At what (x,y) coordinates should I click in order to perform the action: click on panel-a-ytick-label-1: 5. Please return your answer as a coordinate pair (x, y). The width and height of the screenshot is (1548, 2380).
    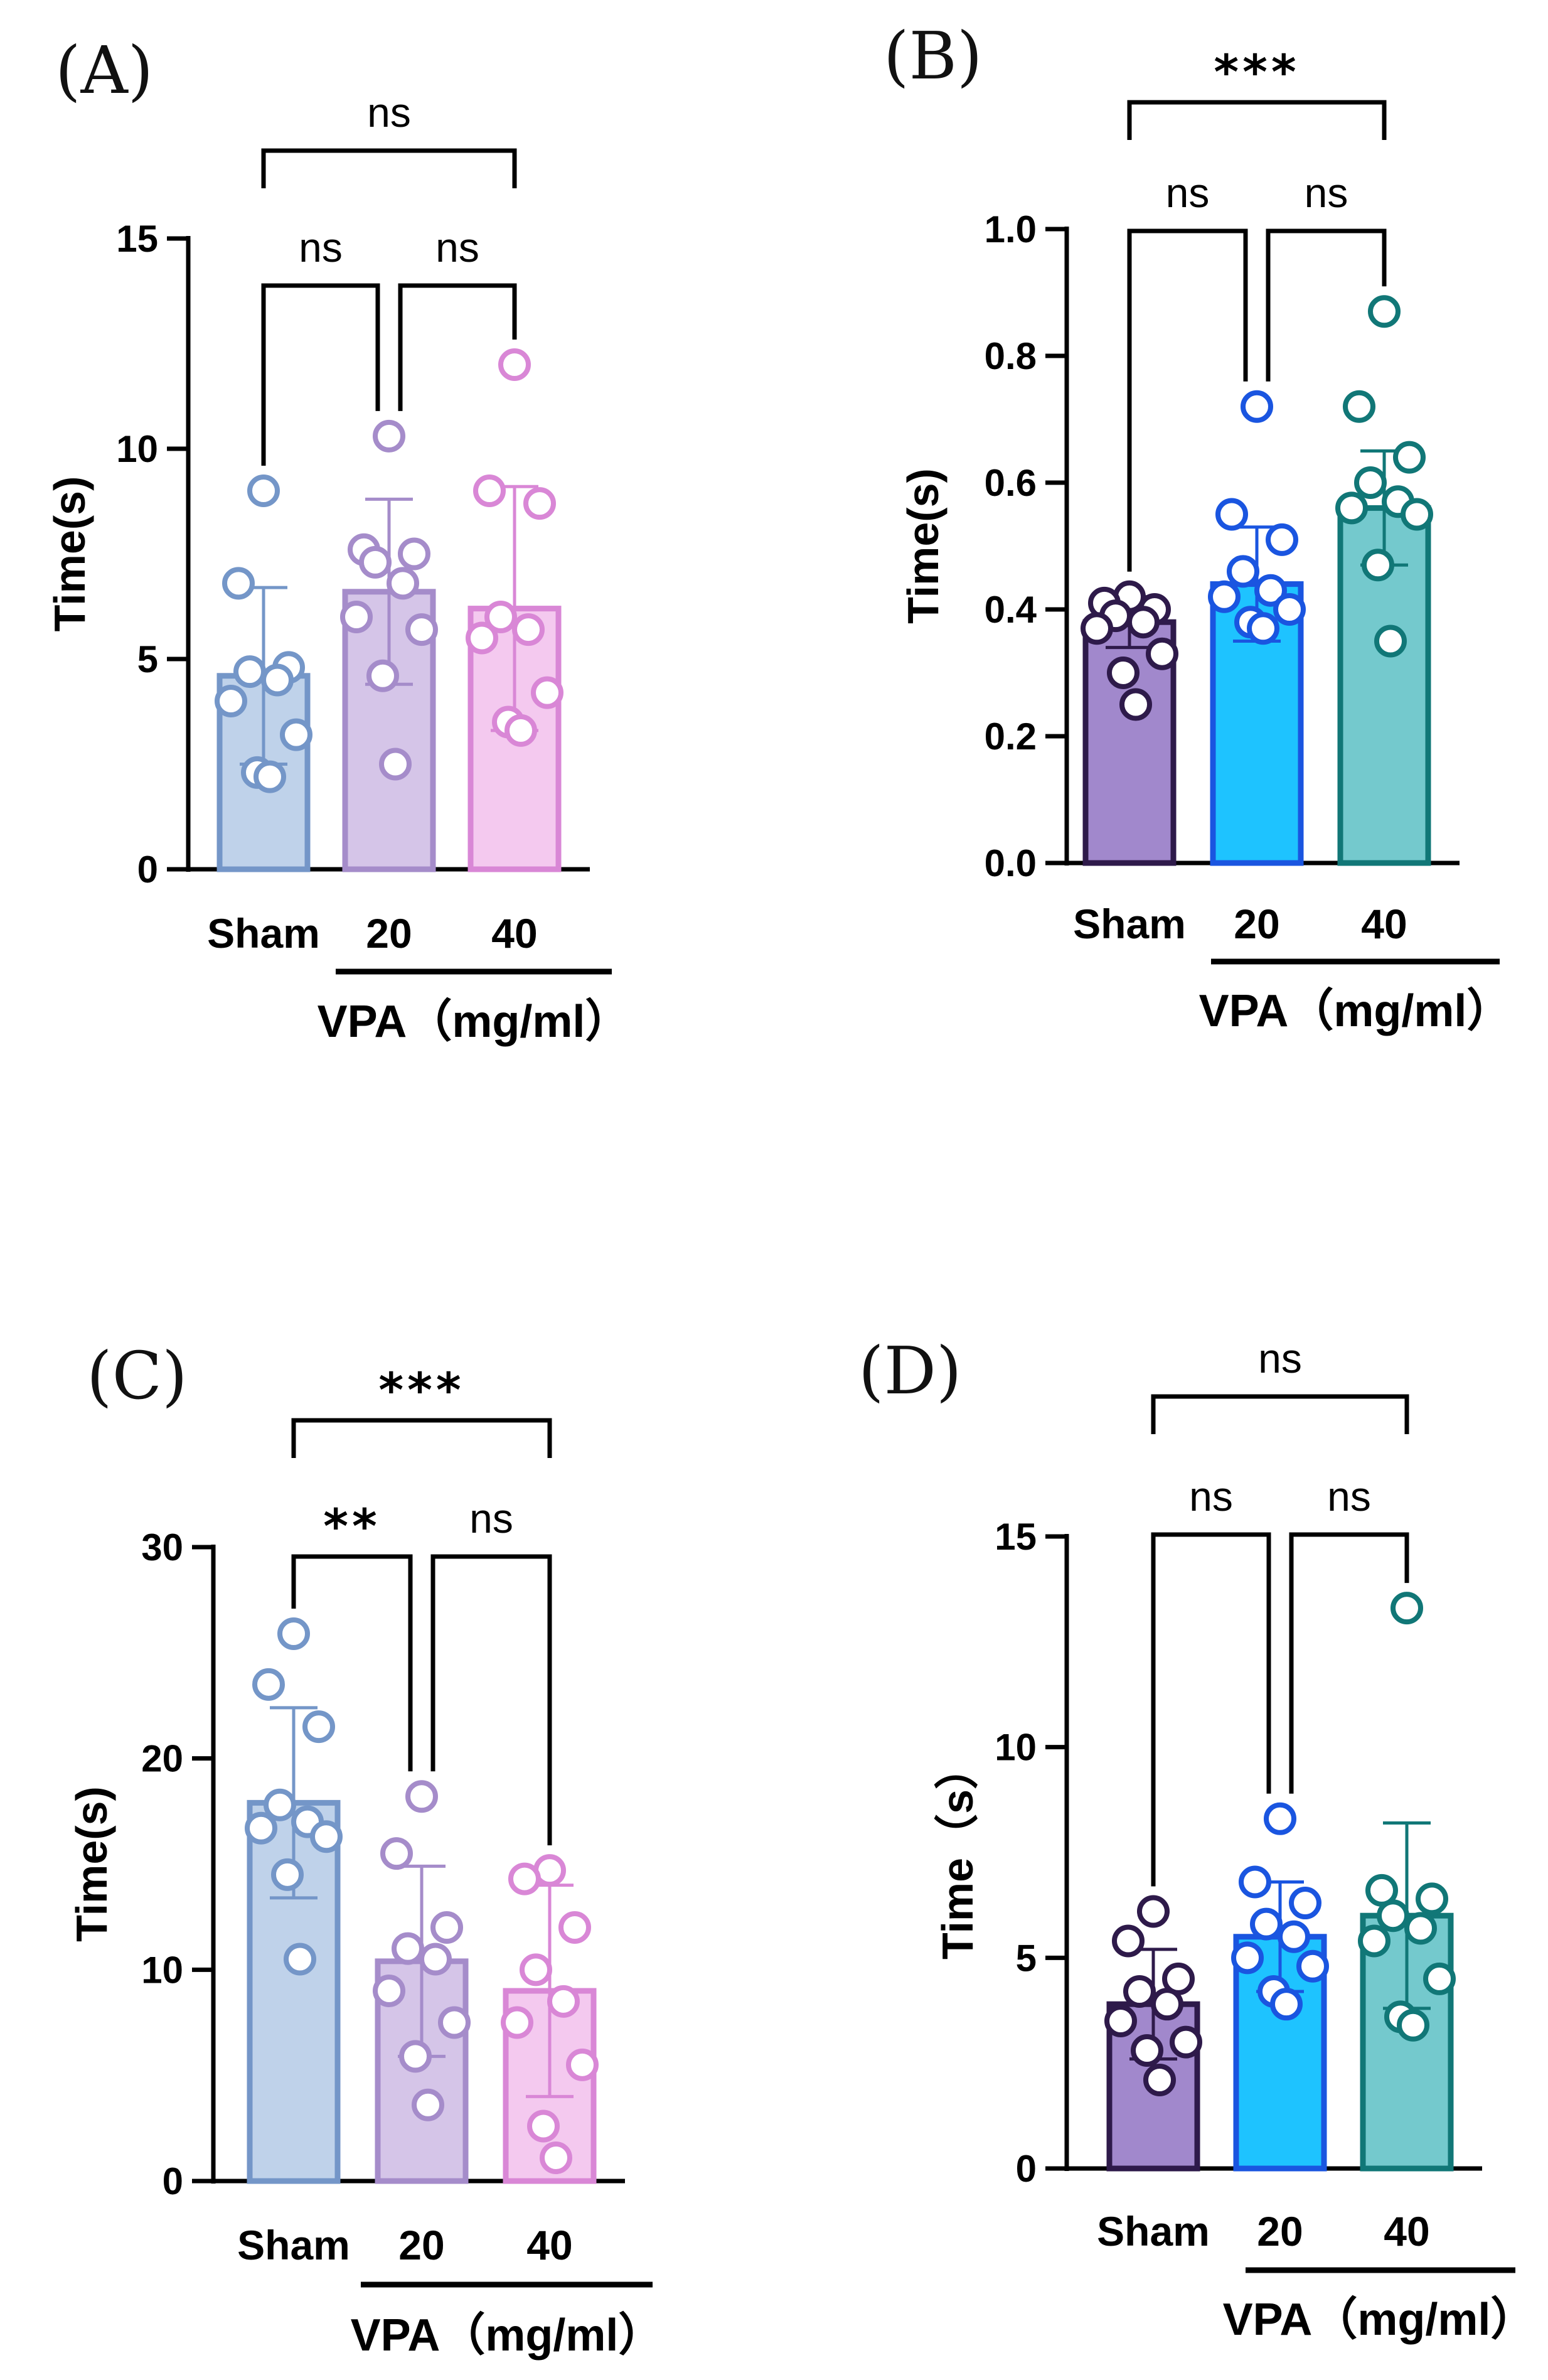
    Looking at the image, I should click on (147, 659).